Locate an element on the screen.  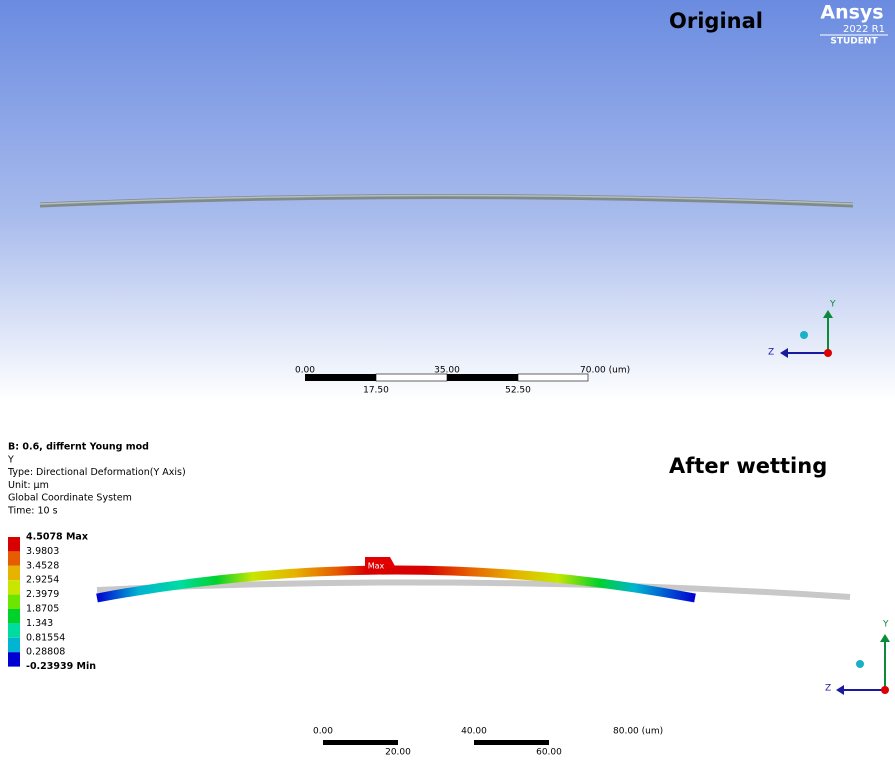
legend-label: 1.343 is located at coordinates (39, 623).